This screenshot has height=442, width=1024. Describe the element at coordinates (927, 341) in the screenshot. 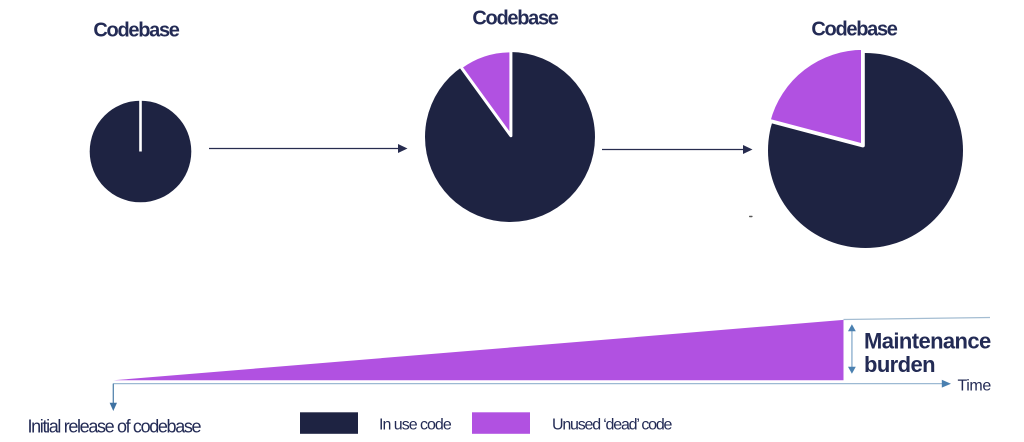

I see `svg-text: Maintenance` at that location.